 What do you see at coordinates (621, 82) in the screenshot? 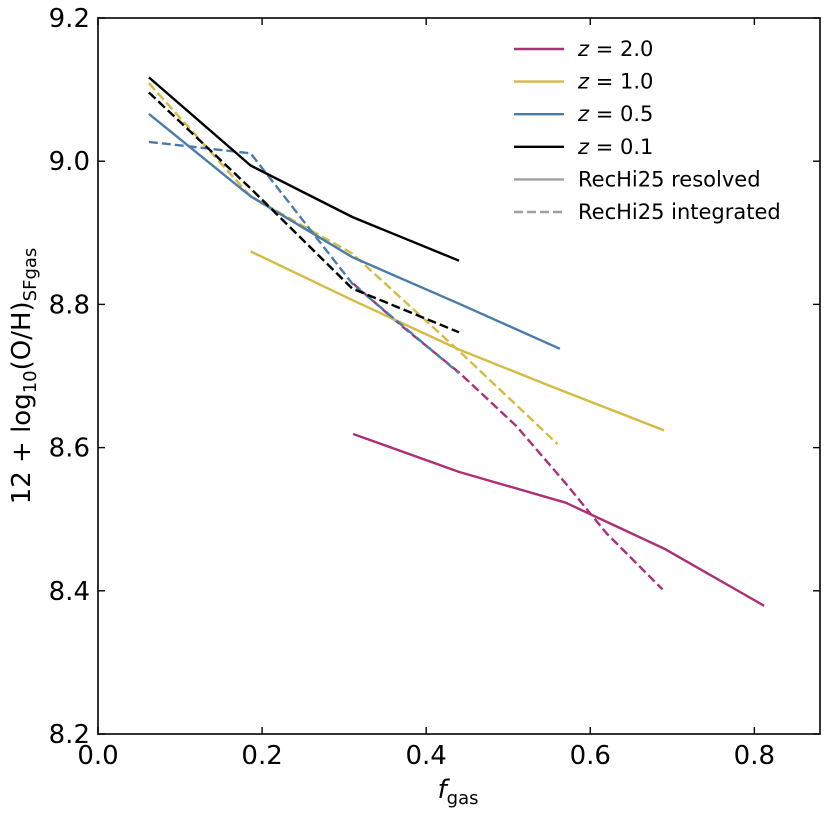
I see `legend-label-text-1: = 1.0` at bounding box center [621, 82].